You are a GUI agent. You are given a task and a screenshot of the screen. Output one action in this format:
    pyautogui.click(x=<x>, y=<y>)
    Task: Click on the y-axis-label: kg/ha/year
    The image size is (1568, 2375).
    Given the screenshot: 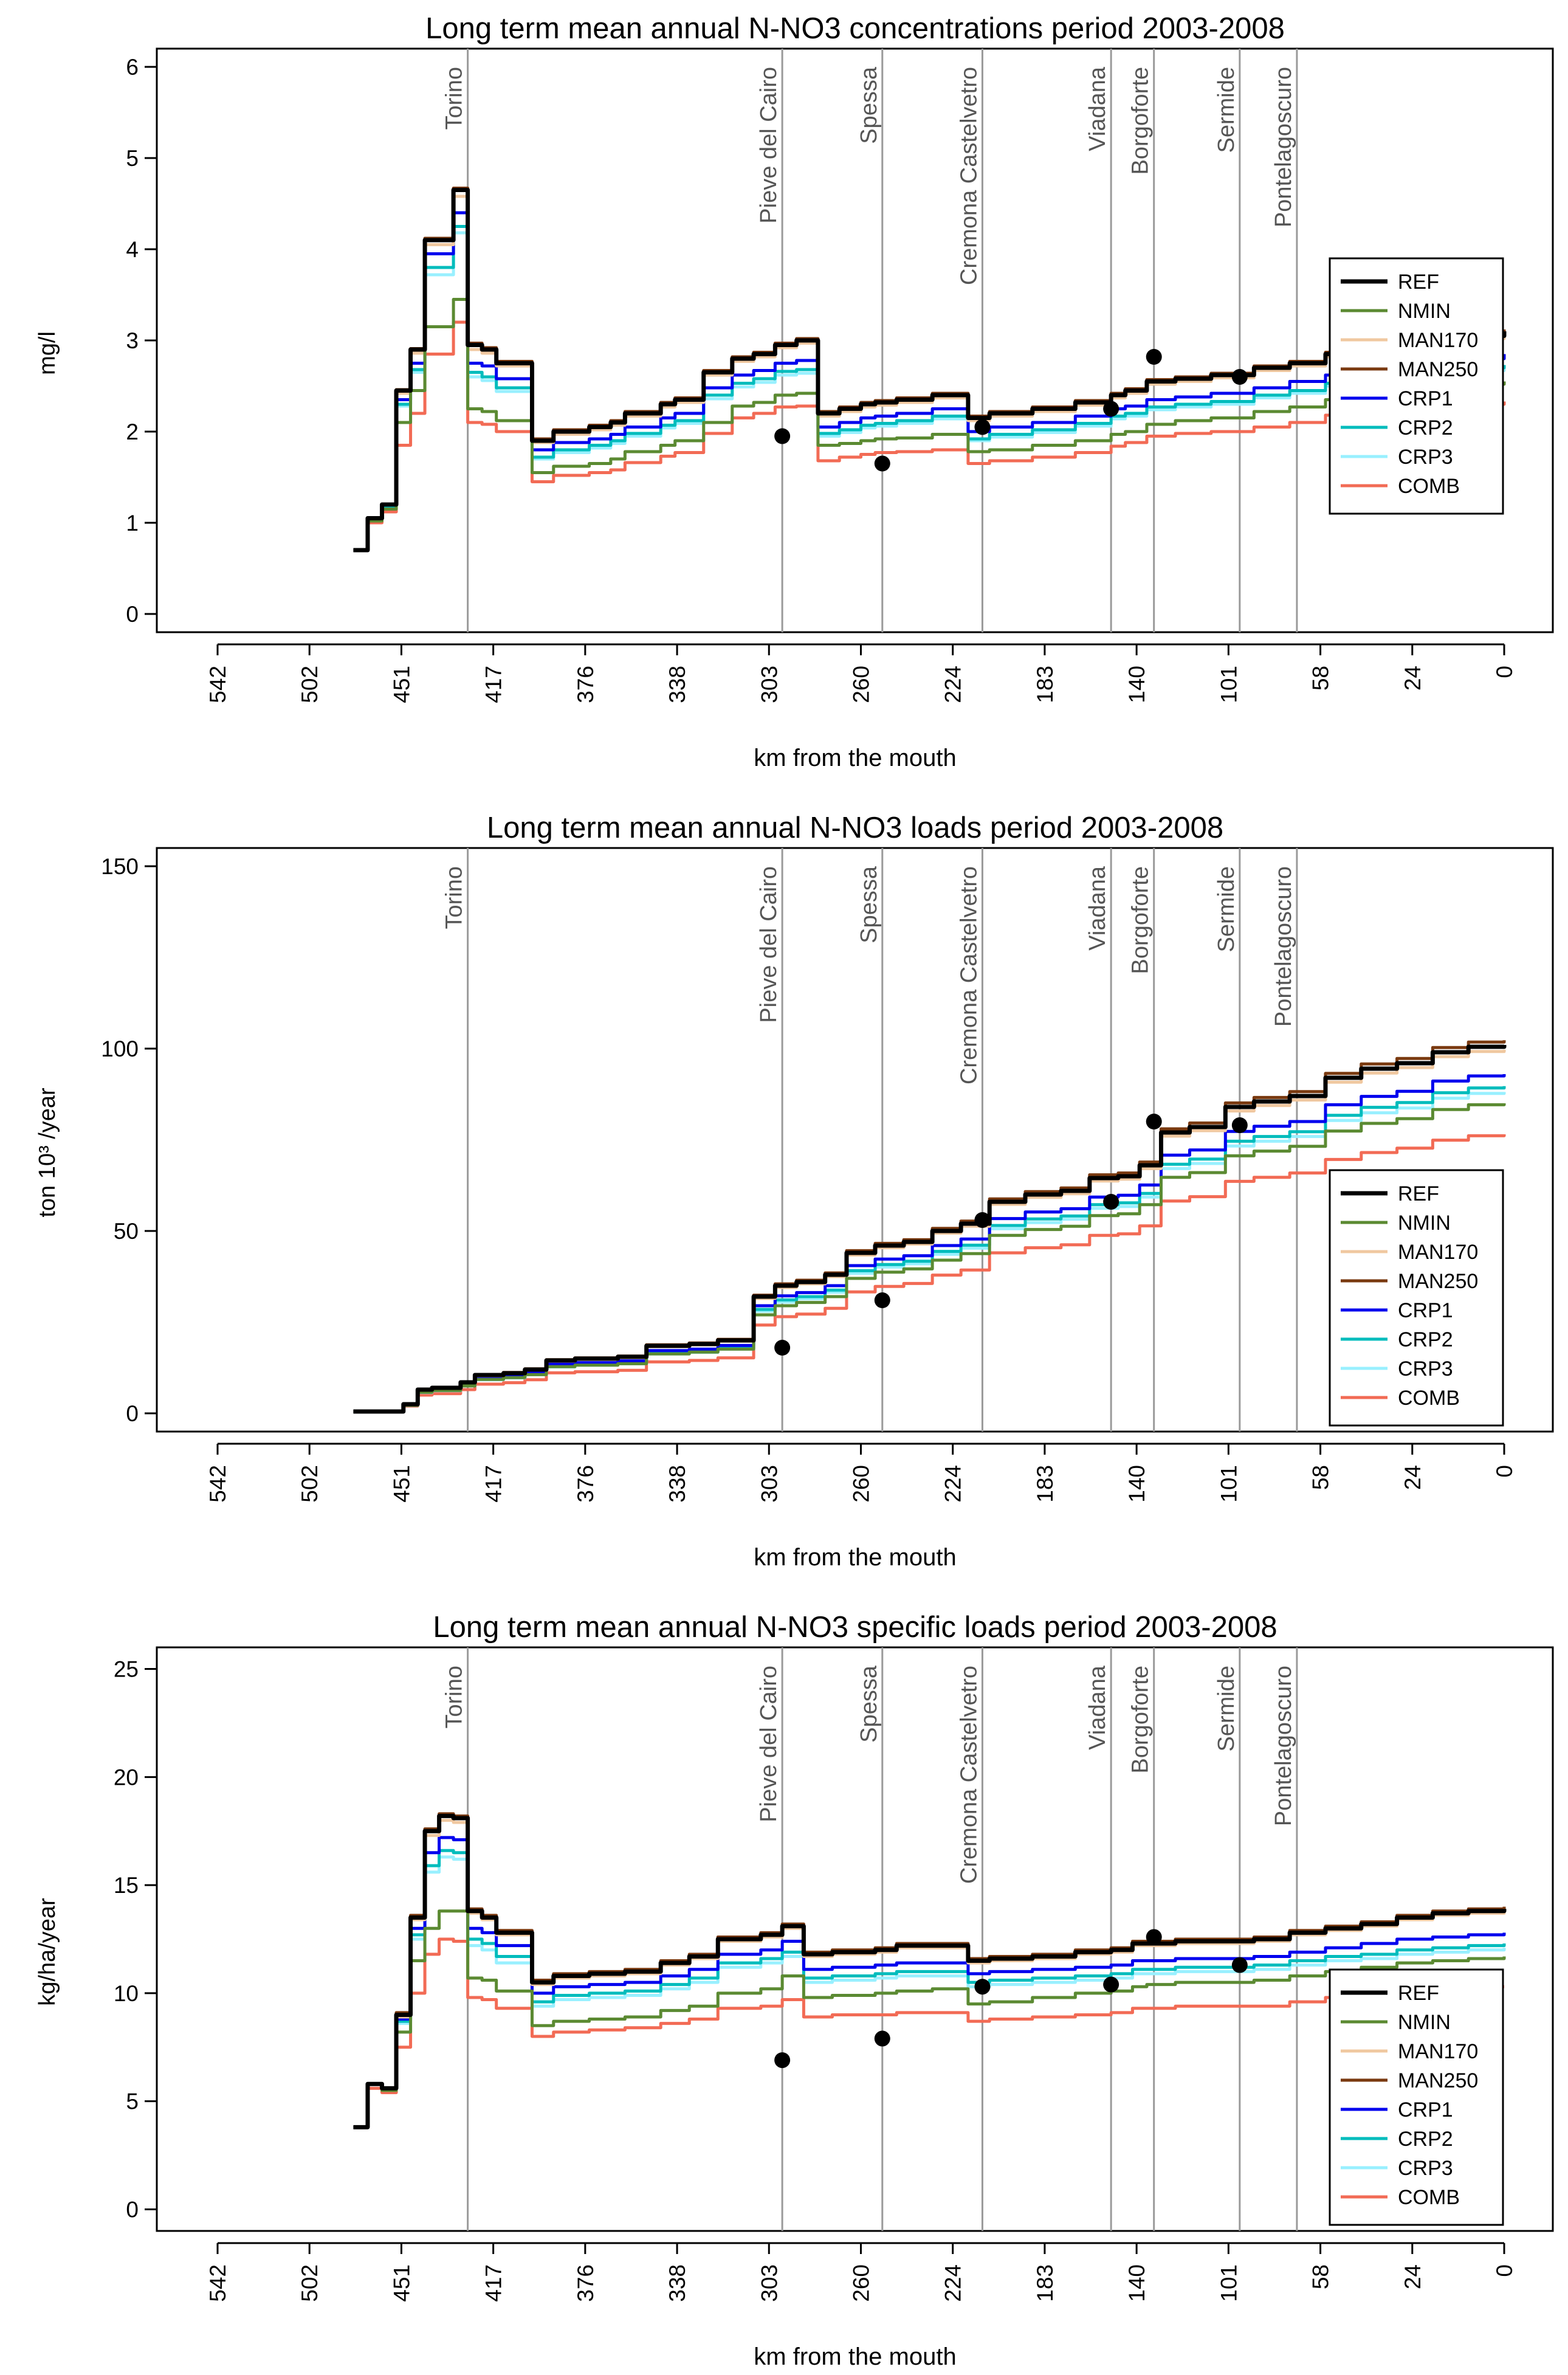 What is the action you would take?
    pyautogui.click(x=48, y=1952)
    